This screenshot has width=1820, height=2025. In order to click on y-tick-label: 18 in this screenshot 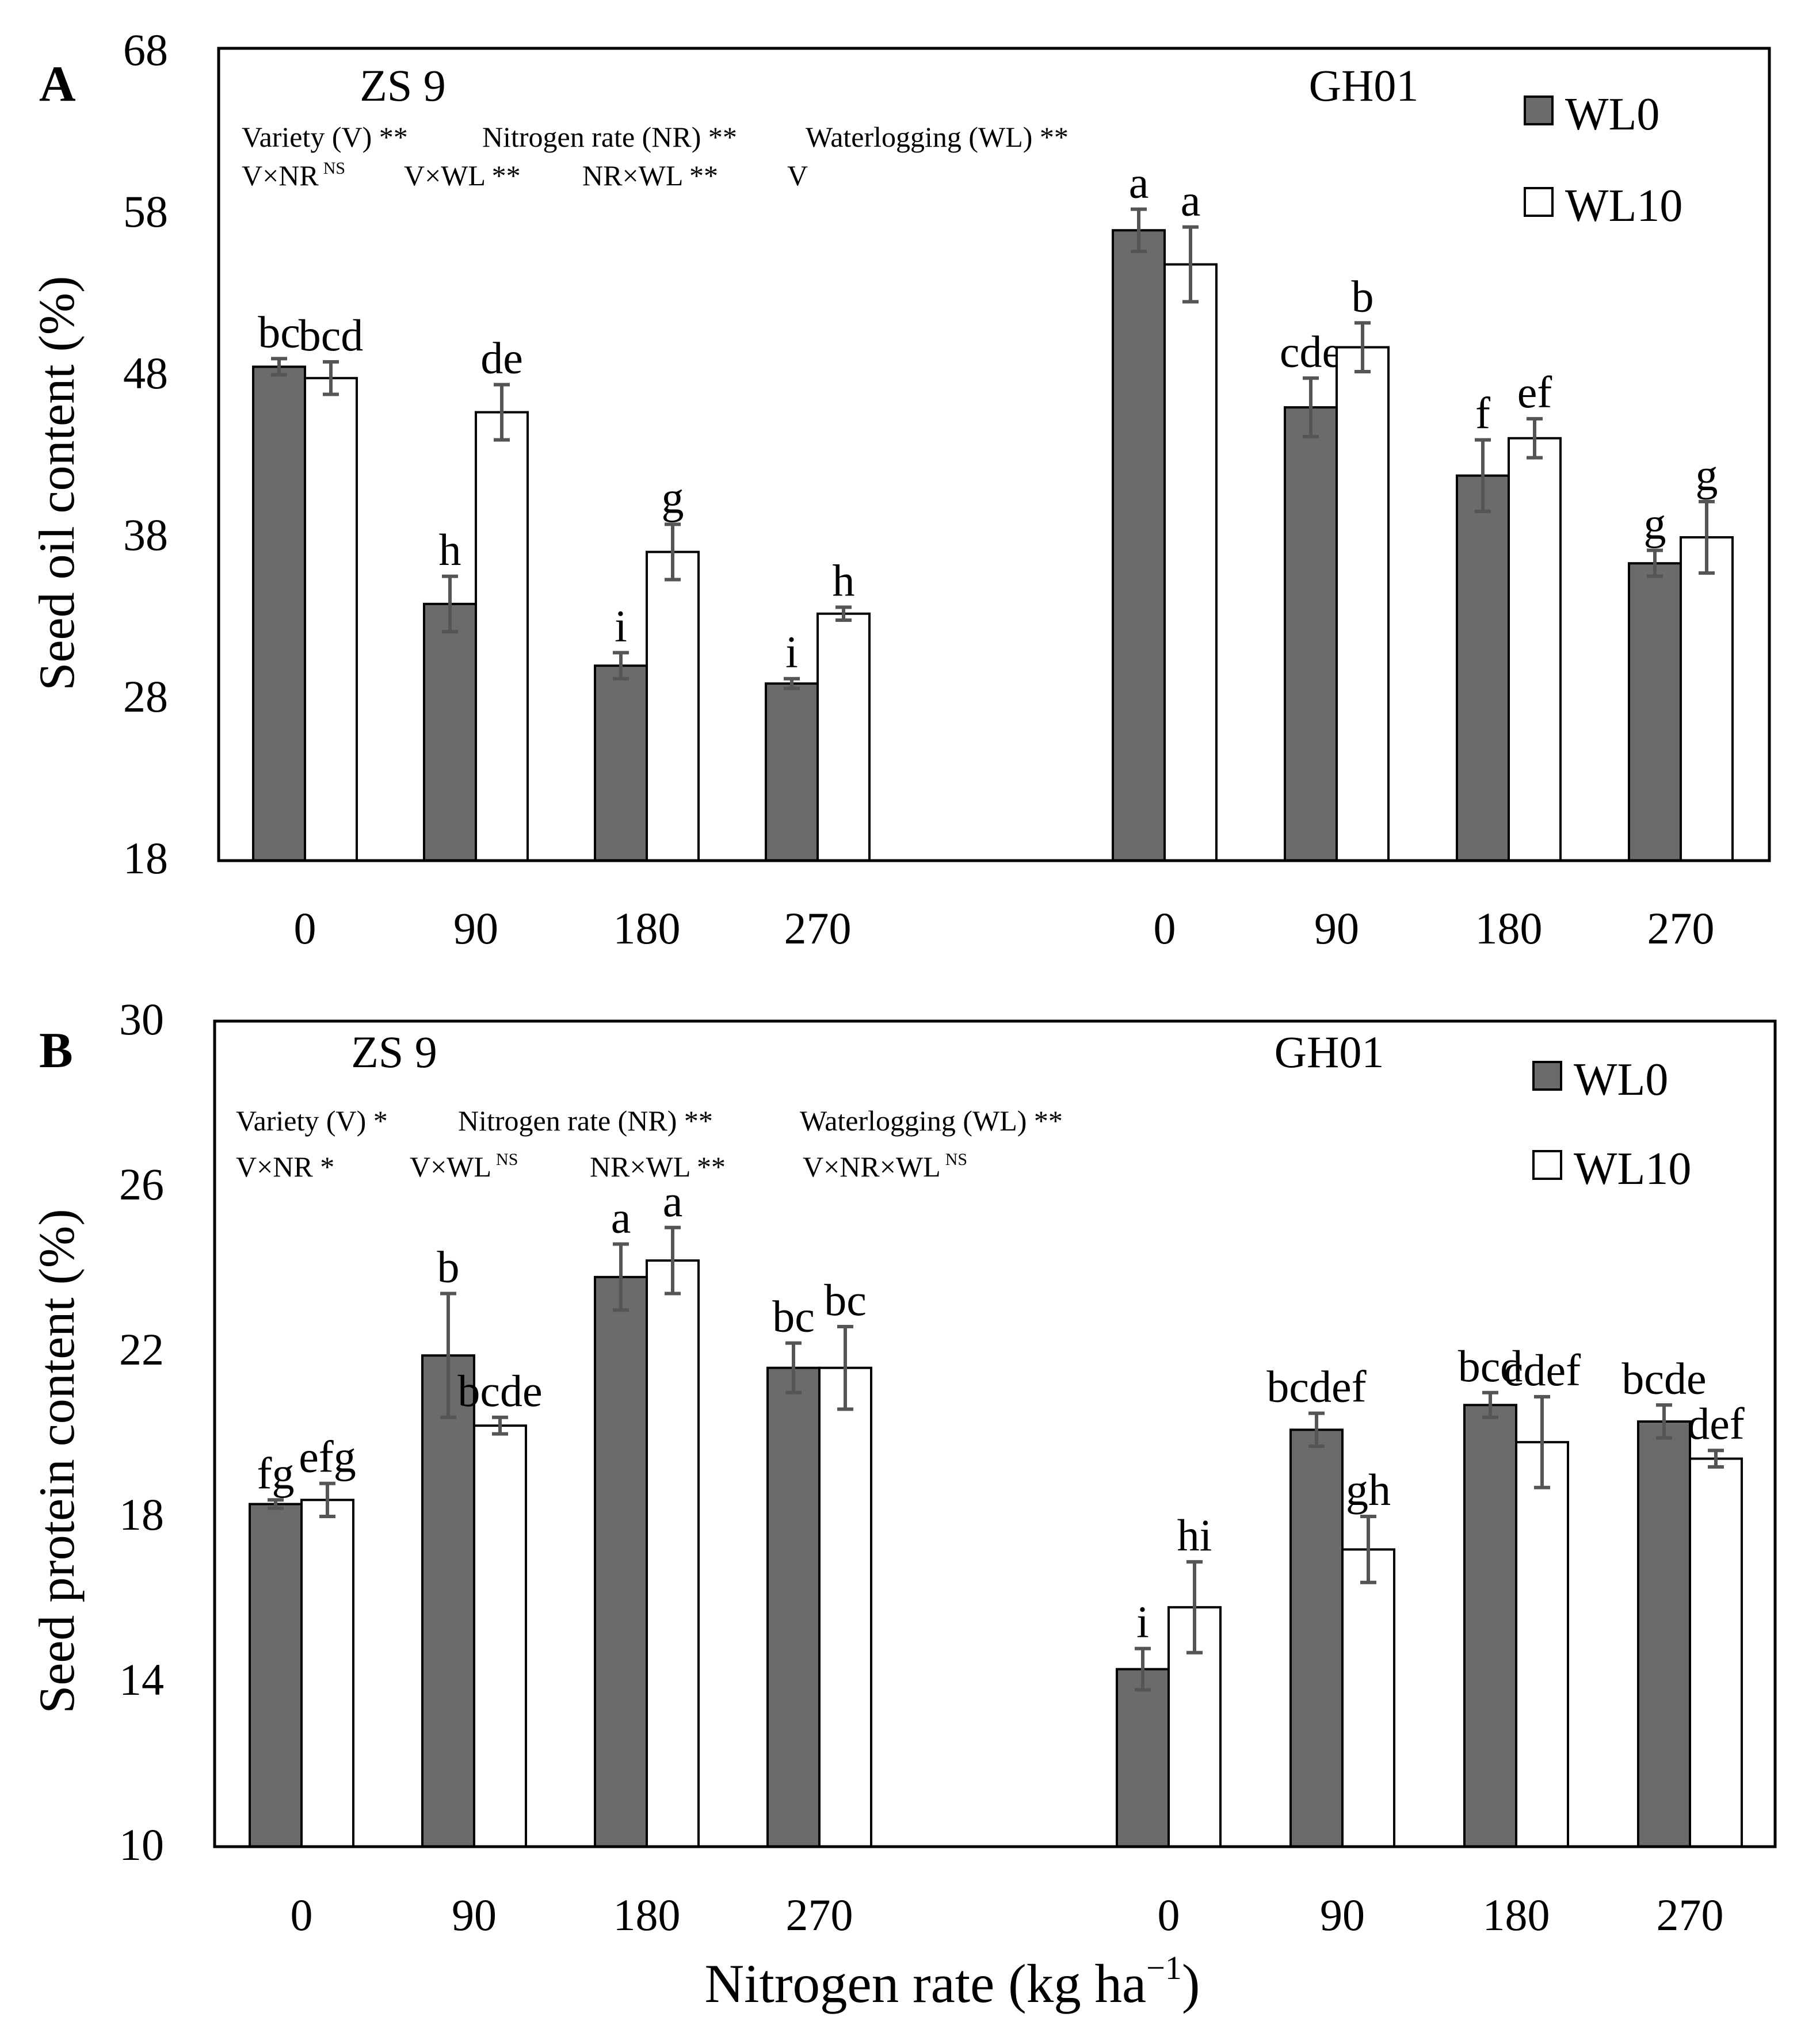, I will do `click(146, 858)`.